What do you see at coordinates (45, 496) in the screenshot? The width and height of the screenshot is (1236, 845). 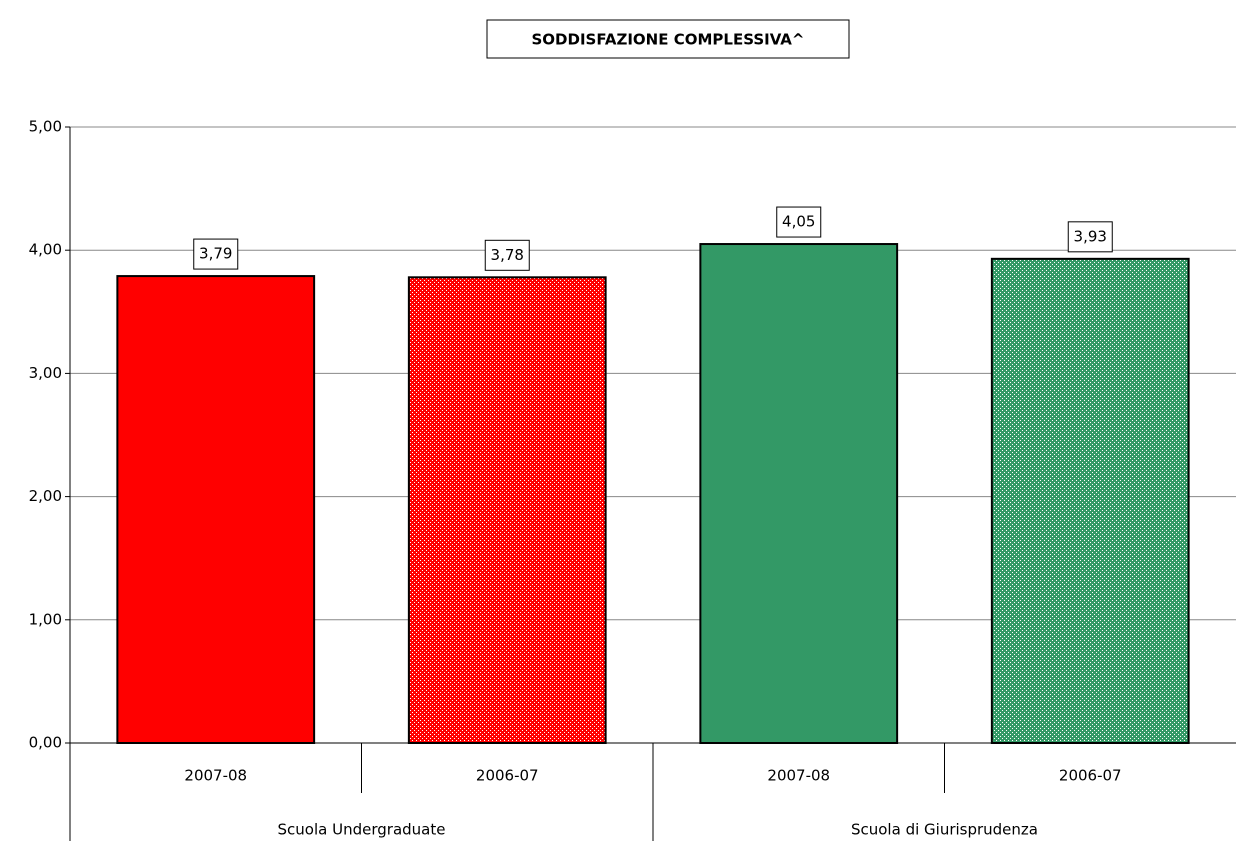 I see `y-tick-label: 2,00` at bounding box center [45, 496].